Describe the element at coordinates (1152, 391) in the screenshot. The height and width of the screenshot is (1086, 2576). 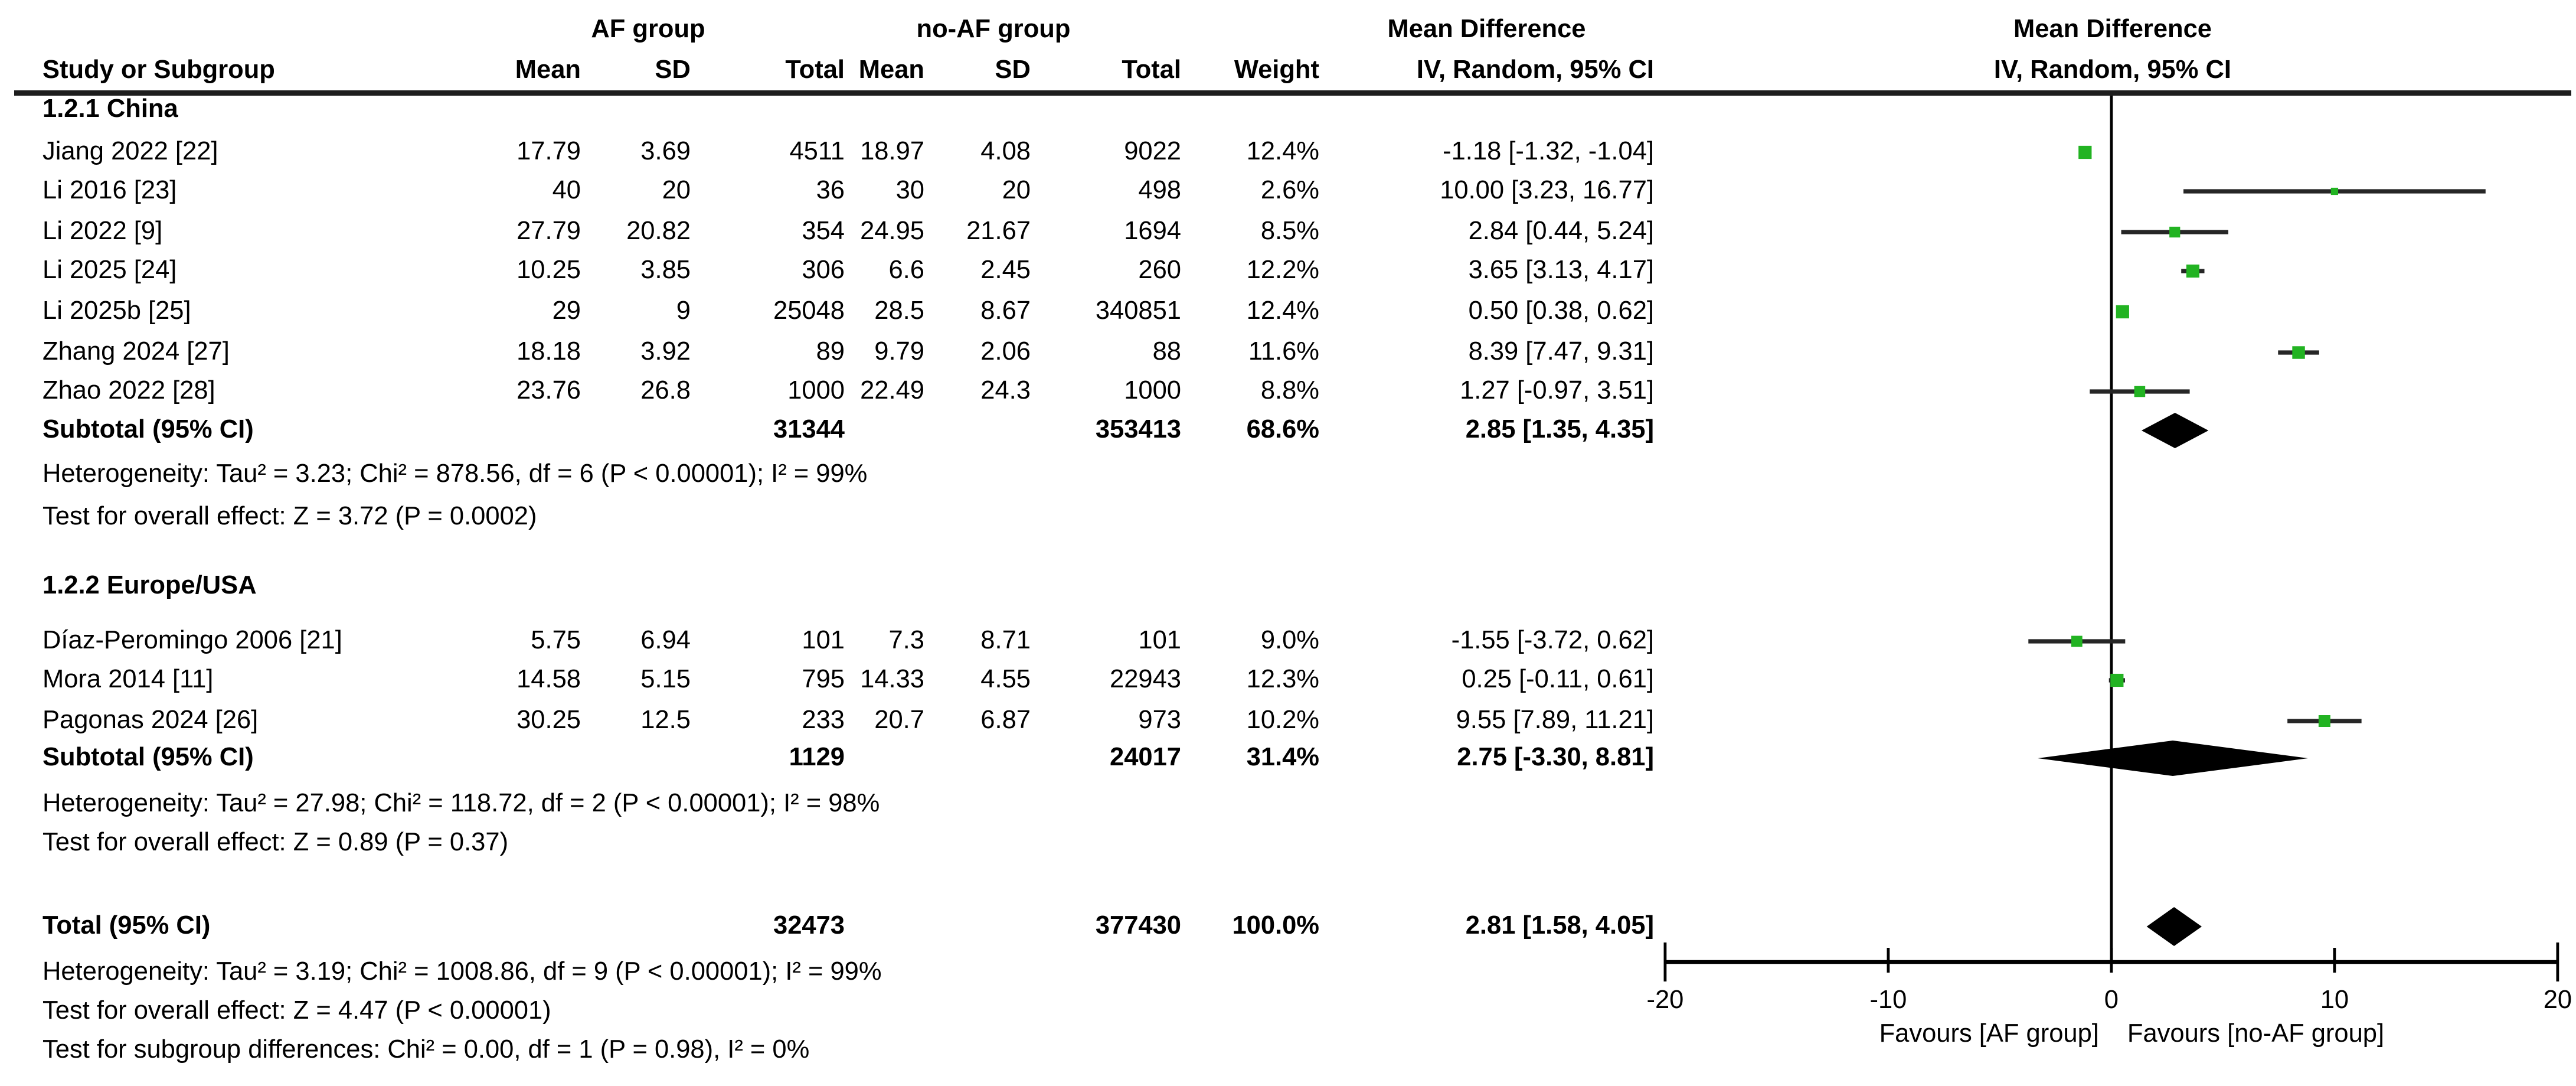
I see `noaf-total: 1000` at that location.